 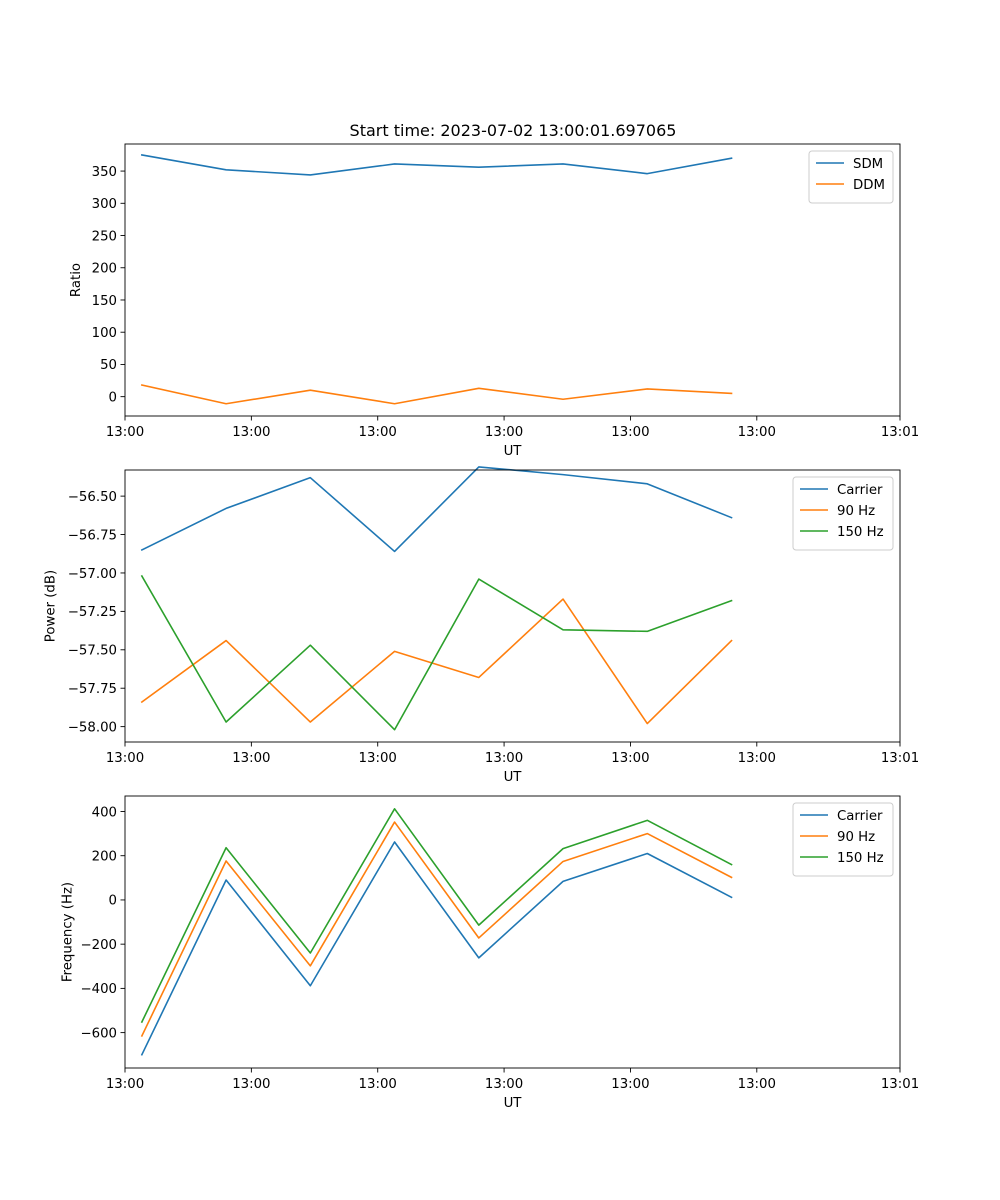 What do you see at coordinates (436, 661) in the screenshot?
I see `power-series-90-hz-line` at bounding box center [436, 661].